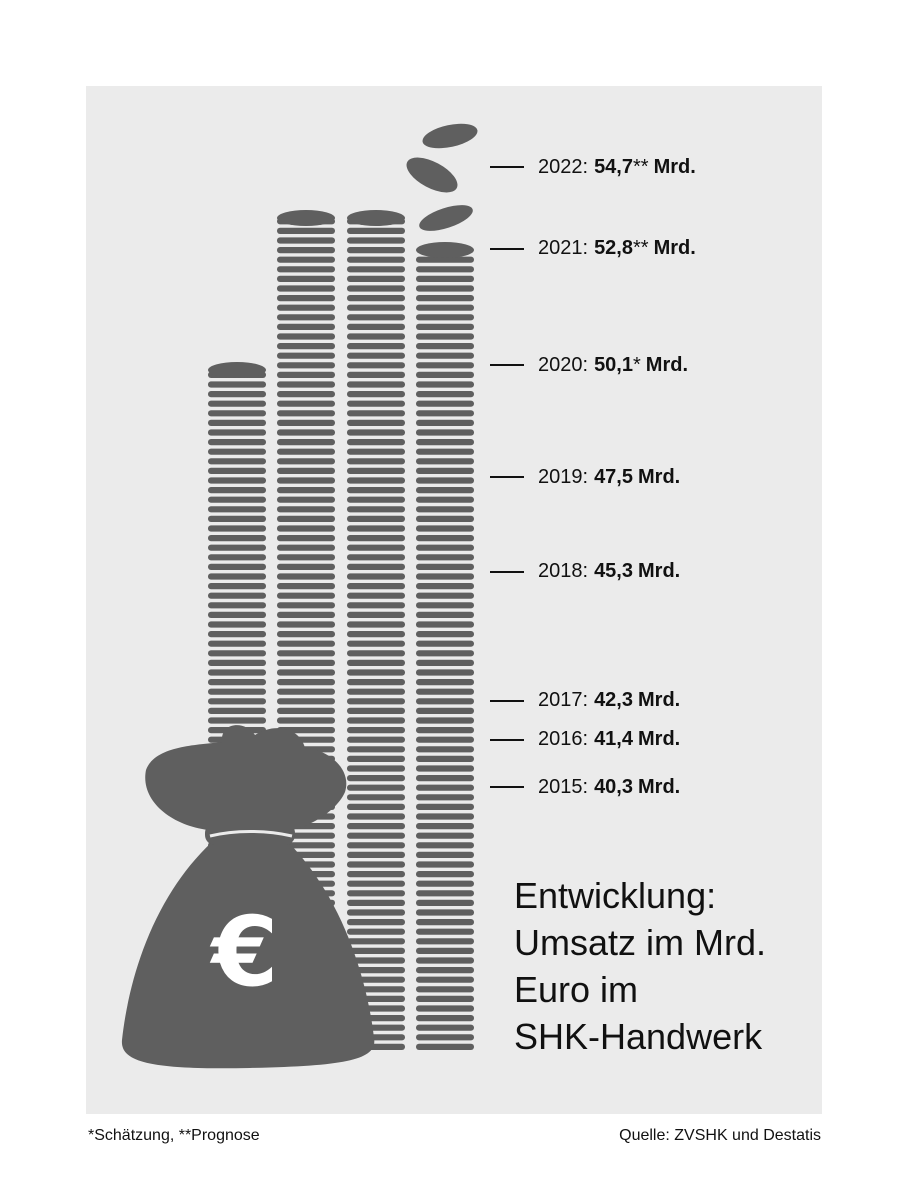 The height and width of the screenshot is (1200, 907). Describe the element at coordinates (306, 218) in the screenshot. I see `coin-stack-2-top` at that location.